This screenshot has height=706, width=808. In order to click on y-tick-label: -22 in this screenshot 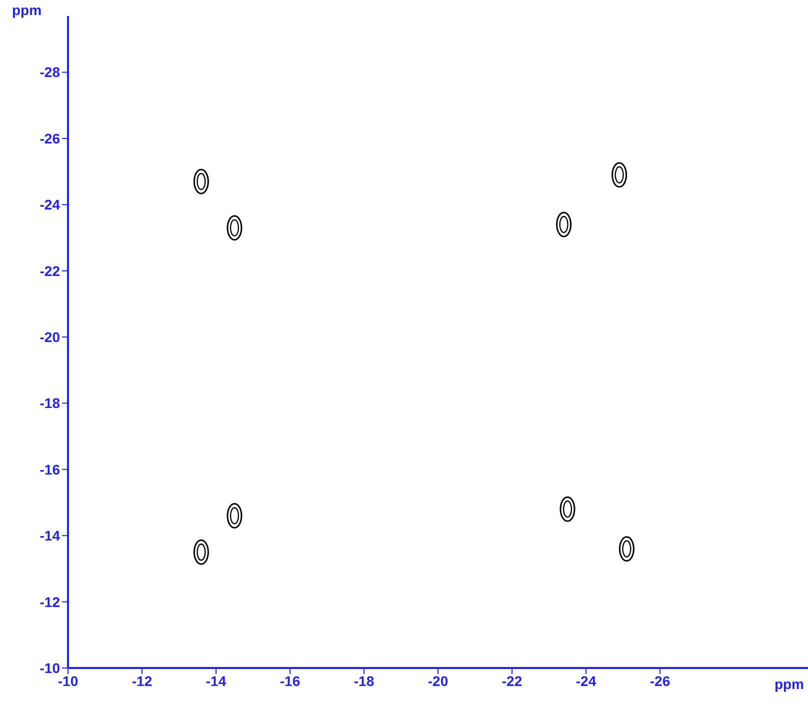, I will do `click(50, 270)`.